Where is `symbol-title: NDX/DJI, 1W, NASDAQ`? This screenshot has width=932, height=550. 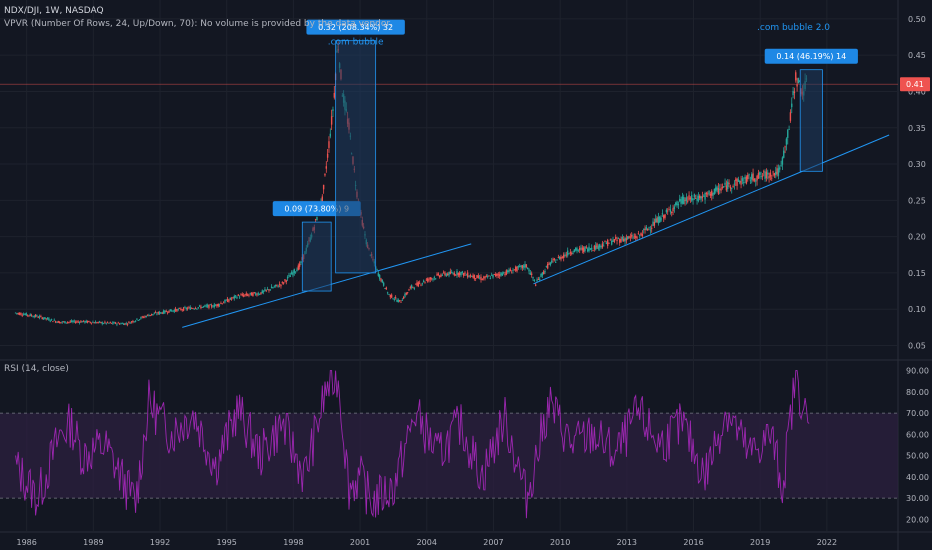
symbol-title: NDX/DJI, 1W, NASDAQ is located at coordinates (54, 11).